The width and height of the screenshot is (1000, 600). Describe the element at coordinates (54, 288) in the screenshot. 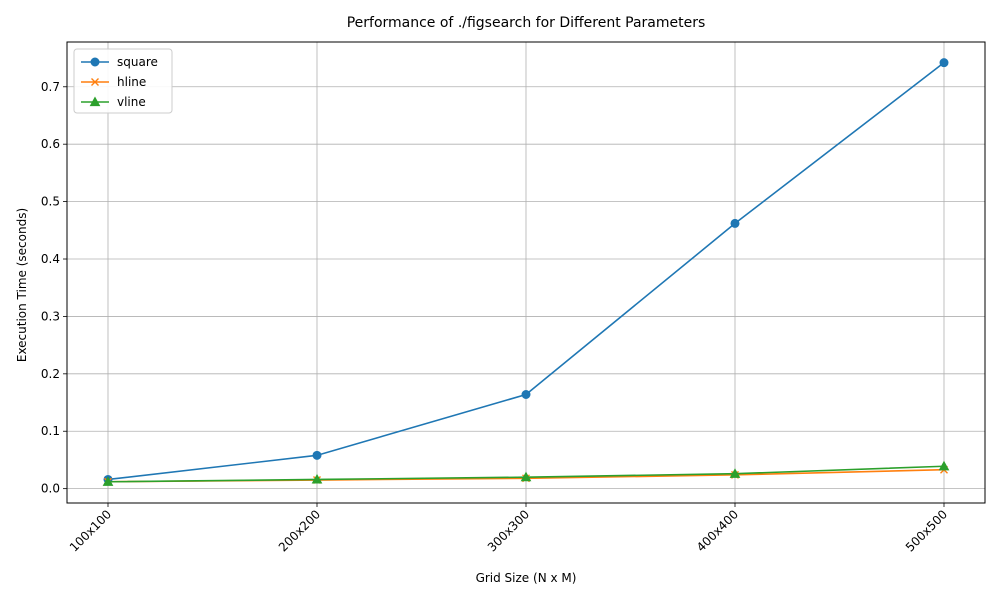

I see `y-axis: 0.0 0.1 0.2 0.3 0.4 0.5 0.6 0.7` at that location.